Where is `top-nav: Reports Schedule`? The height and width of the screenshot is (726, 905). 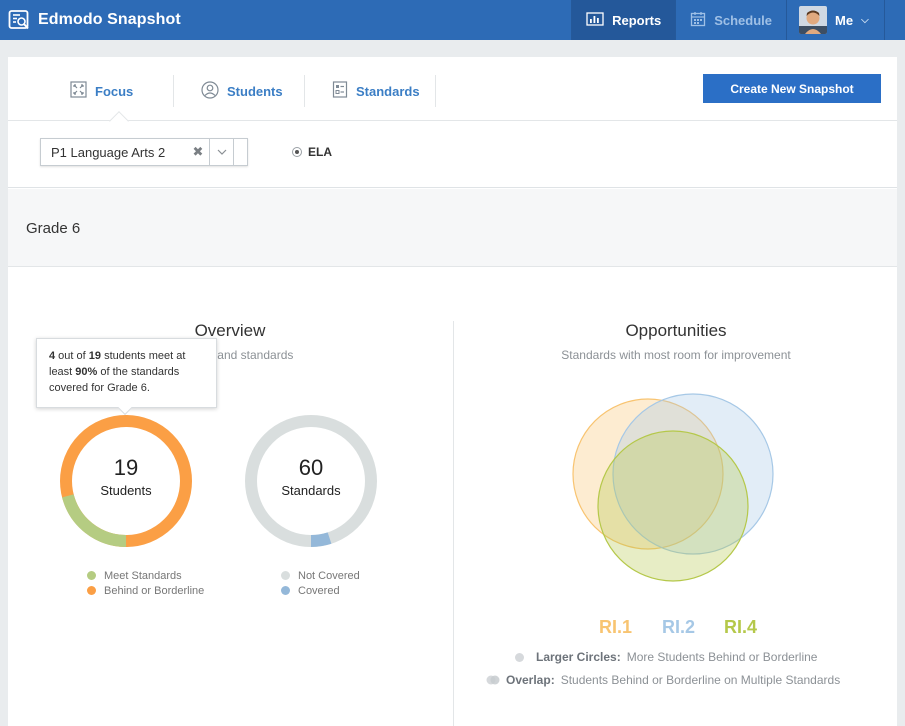 top-nav: Reports Schedule is located at coordinates (728, 20).